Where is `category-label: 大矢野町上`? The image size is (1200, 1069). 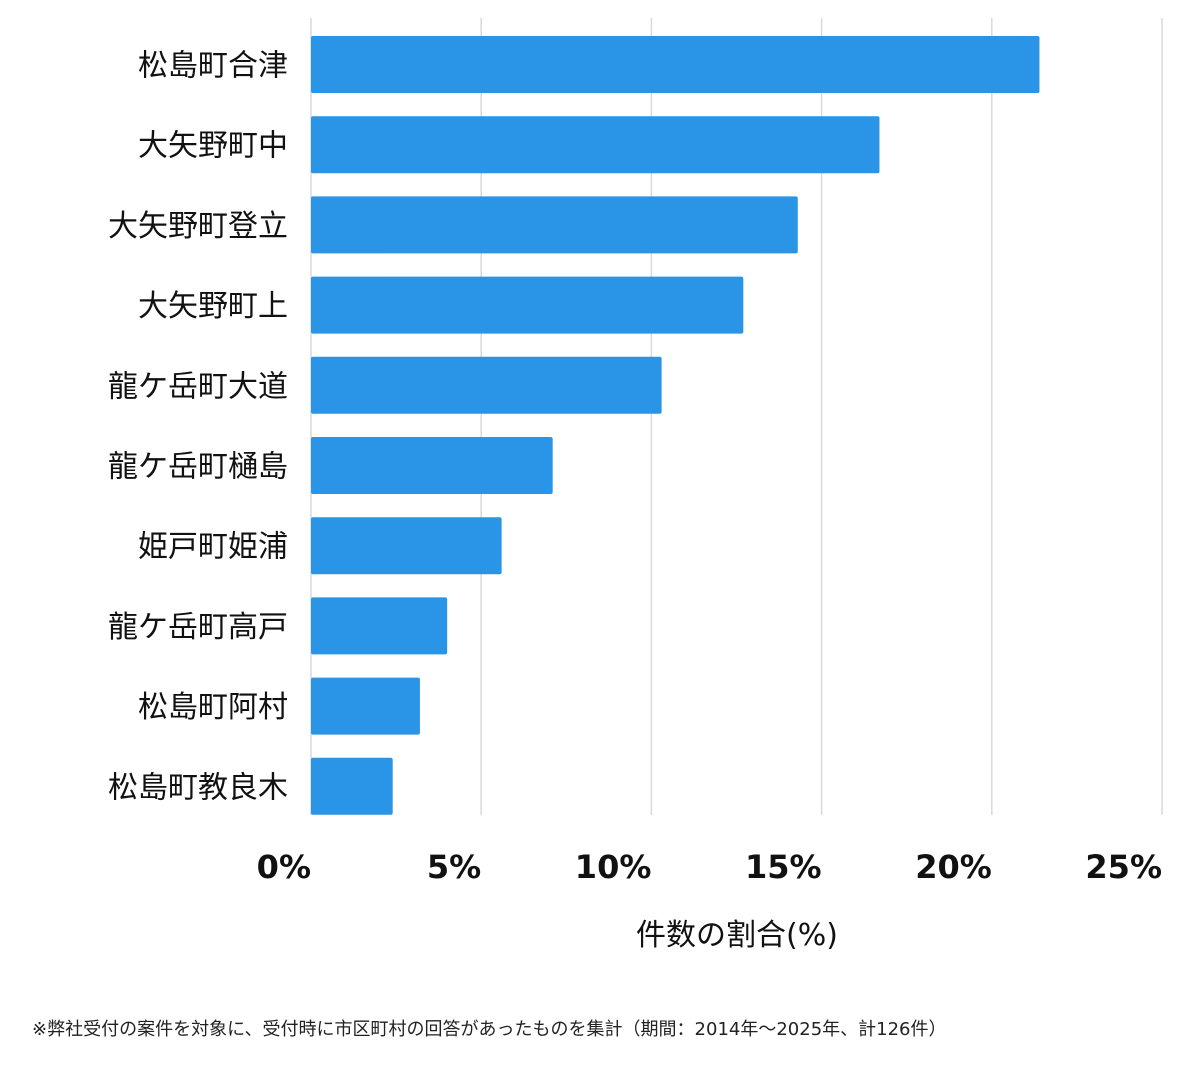
category-label: 大矢野町上 is located at coordinates (213, 306).